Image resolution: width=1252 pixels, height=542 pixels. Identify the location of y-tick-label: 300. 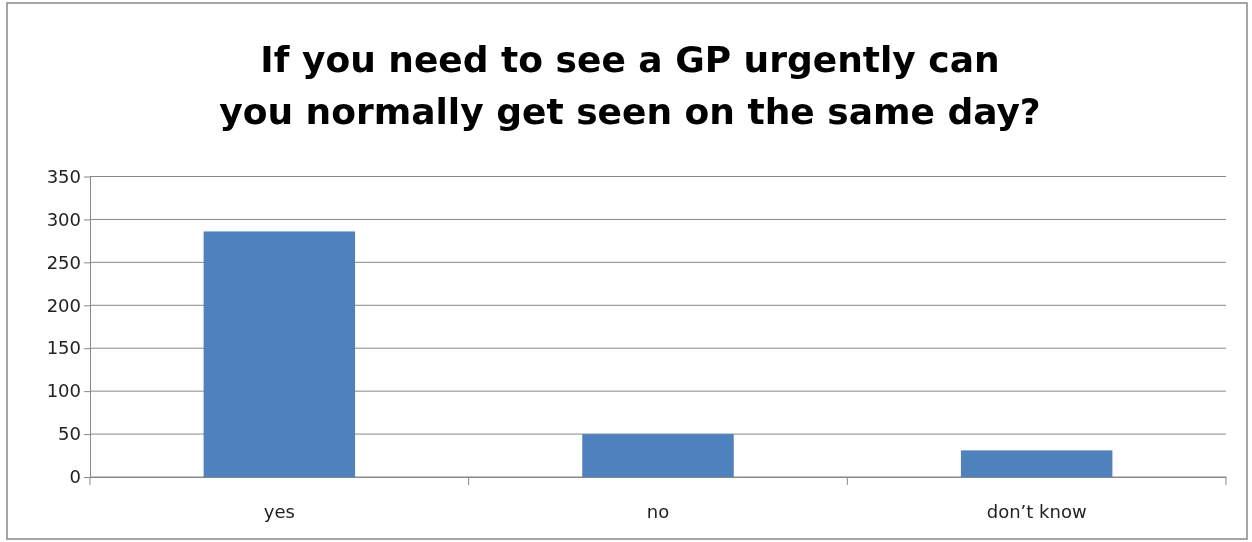
(63, 219).